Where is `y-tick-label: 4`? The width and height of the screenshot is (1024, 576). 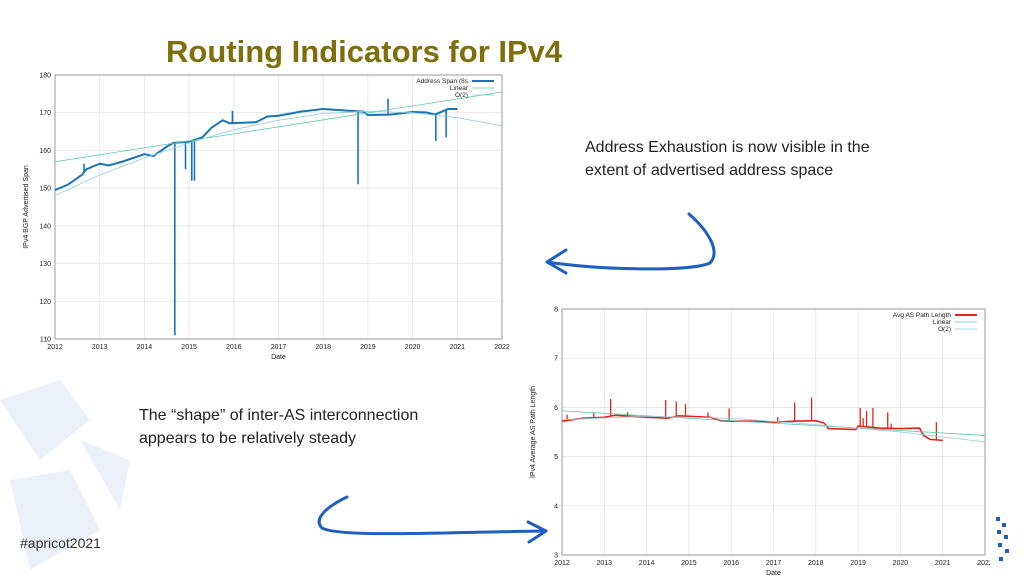
y-tick-label: 4 is located at coordinates (556, 506).